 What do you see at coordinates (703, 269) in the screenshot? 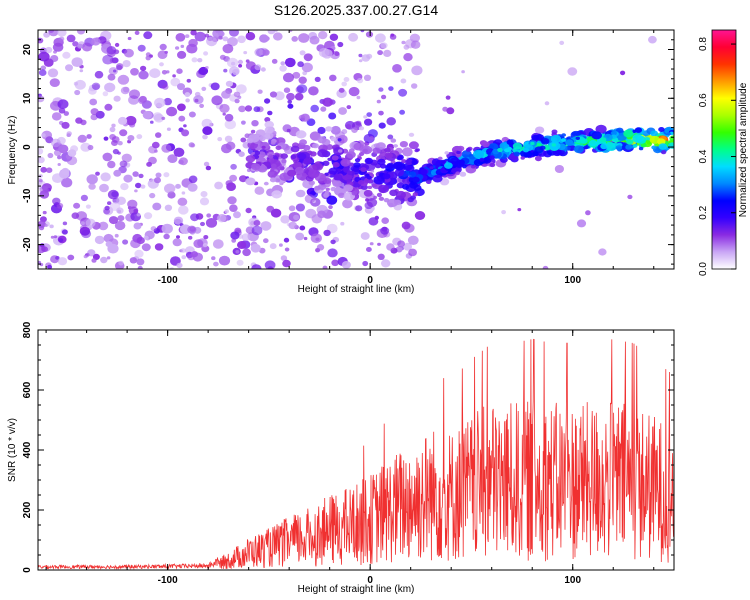
I see `colorbar-tick-label: 0.0` at bounding box center [703, 269].